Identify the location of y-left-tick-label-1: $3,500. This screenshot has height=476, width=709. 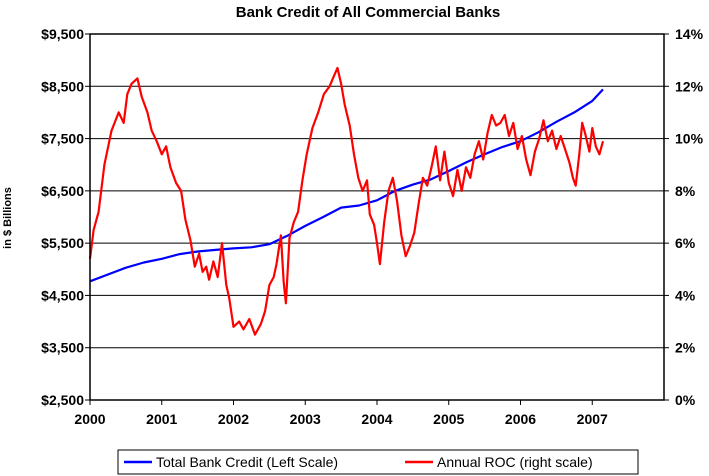
(62, 348).